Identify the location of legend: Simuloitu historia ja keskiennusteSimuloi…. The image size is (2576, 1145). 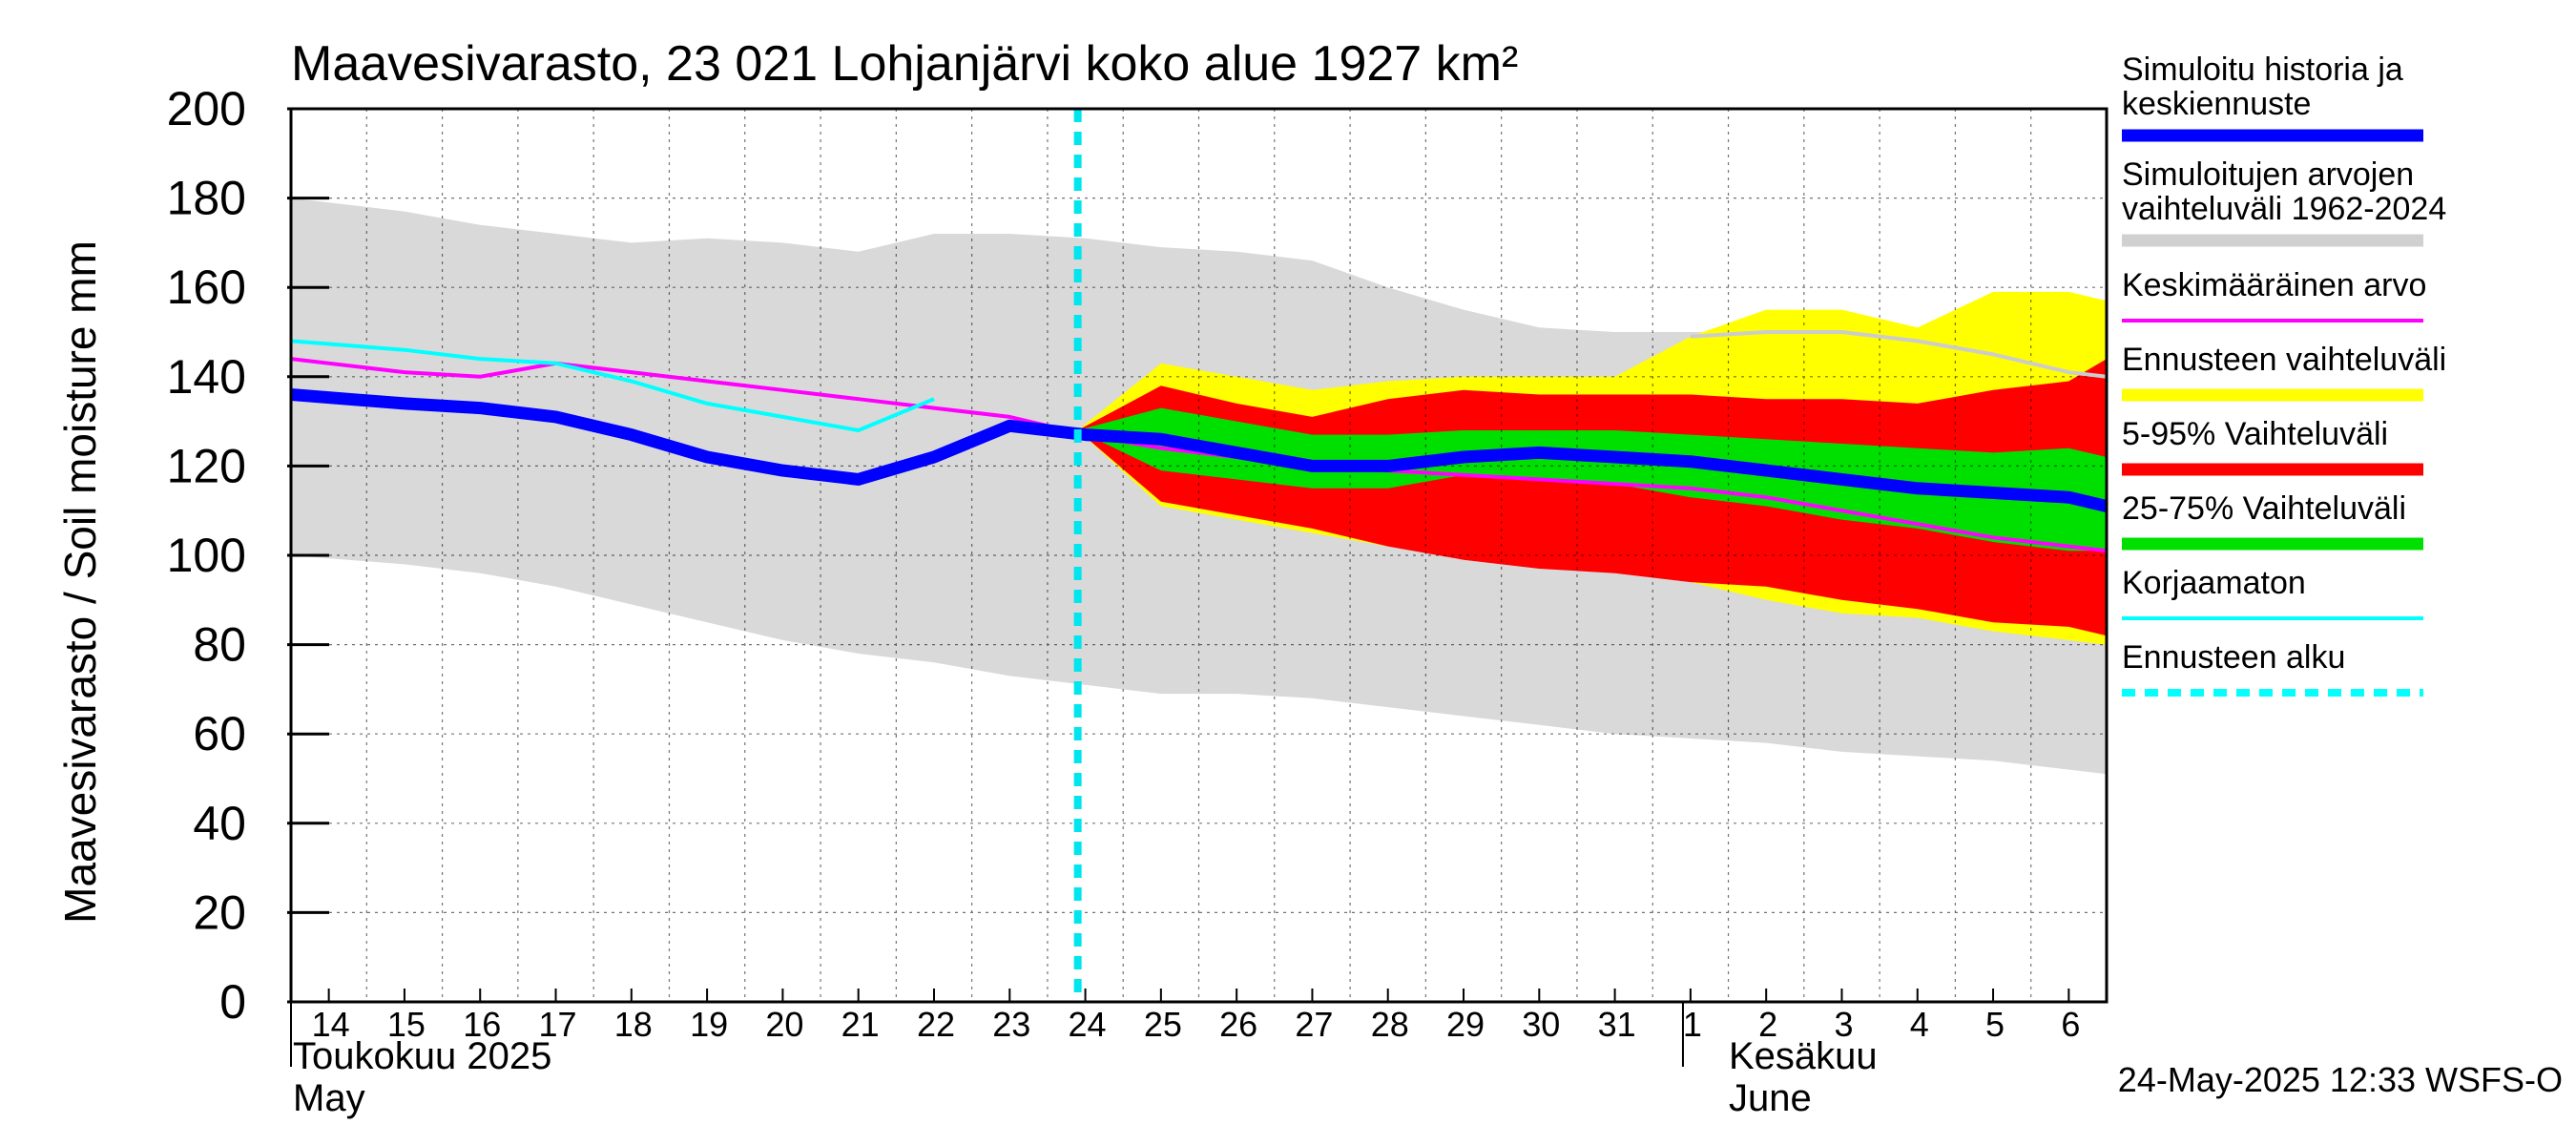
(2284, 375).